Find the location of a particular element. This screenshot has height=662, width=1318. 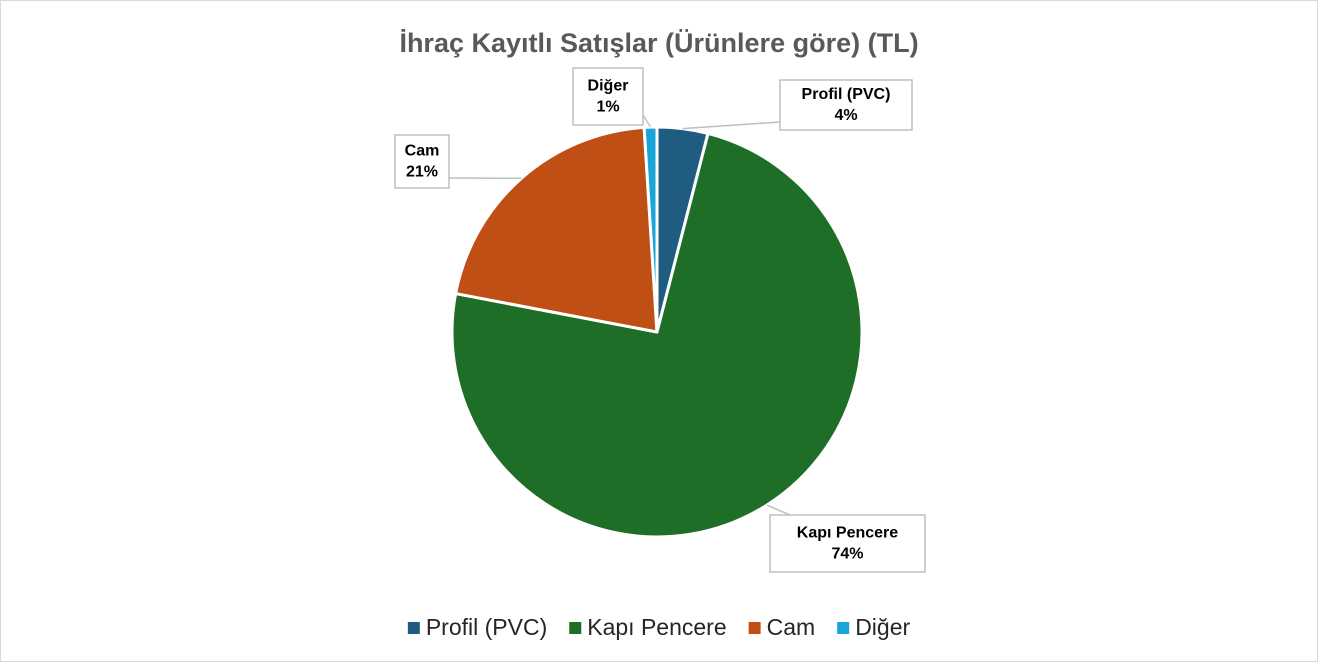

data-label-value: 74% is located at coordinates (847, 554).